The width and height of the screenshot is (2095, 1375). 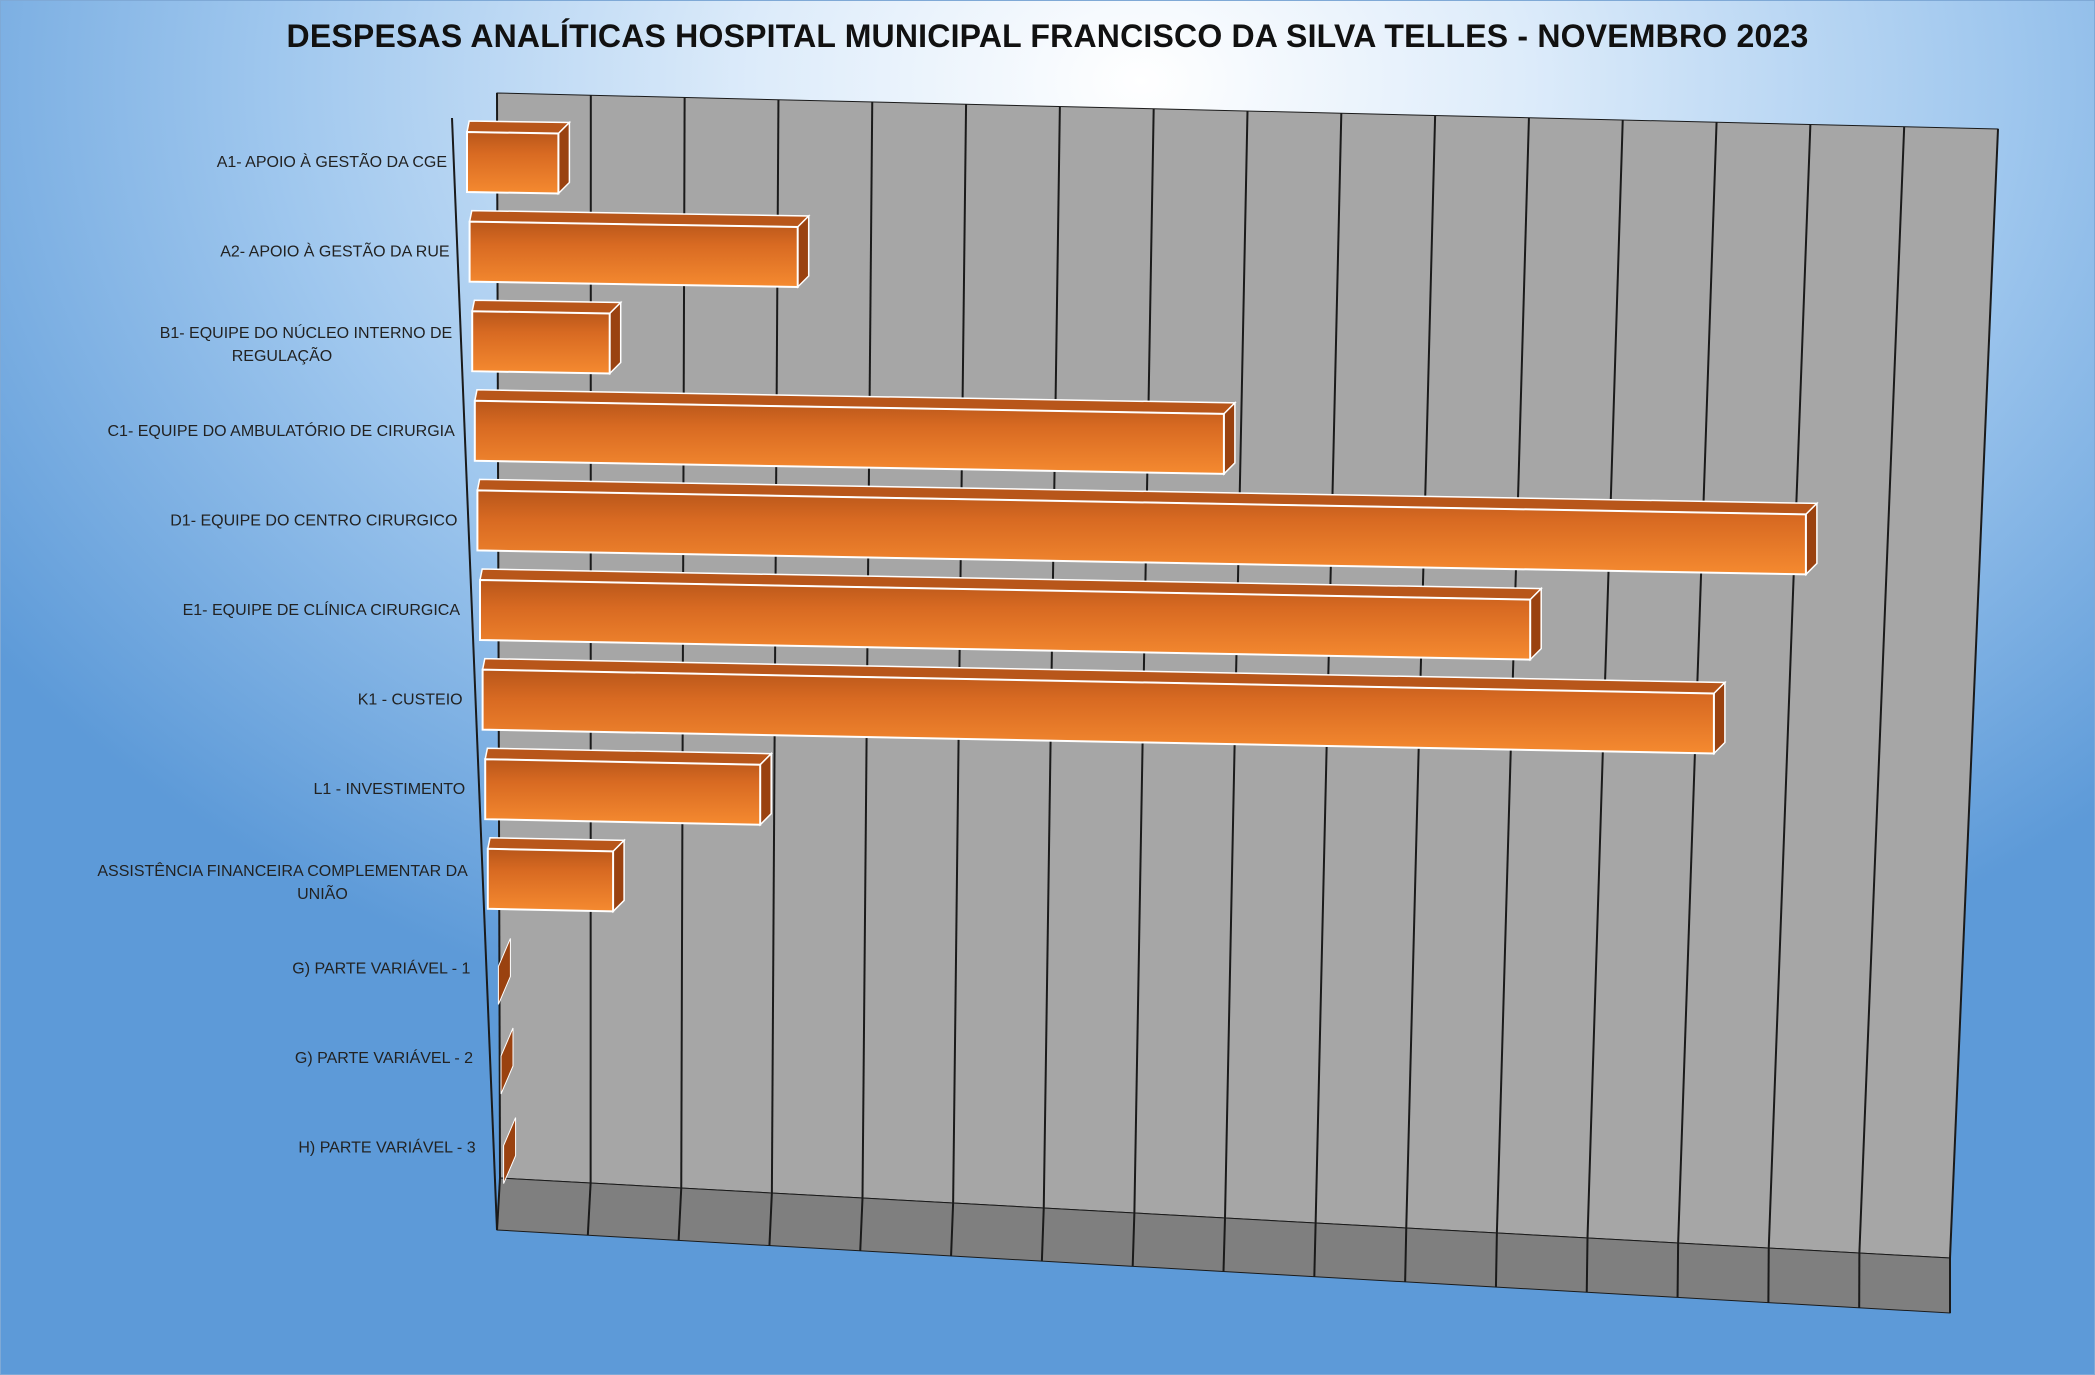 What do you see at coordinates (313, 520) in the screenshot?
I see `category-label: D1- EQUIPE DO CENTRO CIRURGICO` at bounding box center [313, 520].